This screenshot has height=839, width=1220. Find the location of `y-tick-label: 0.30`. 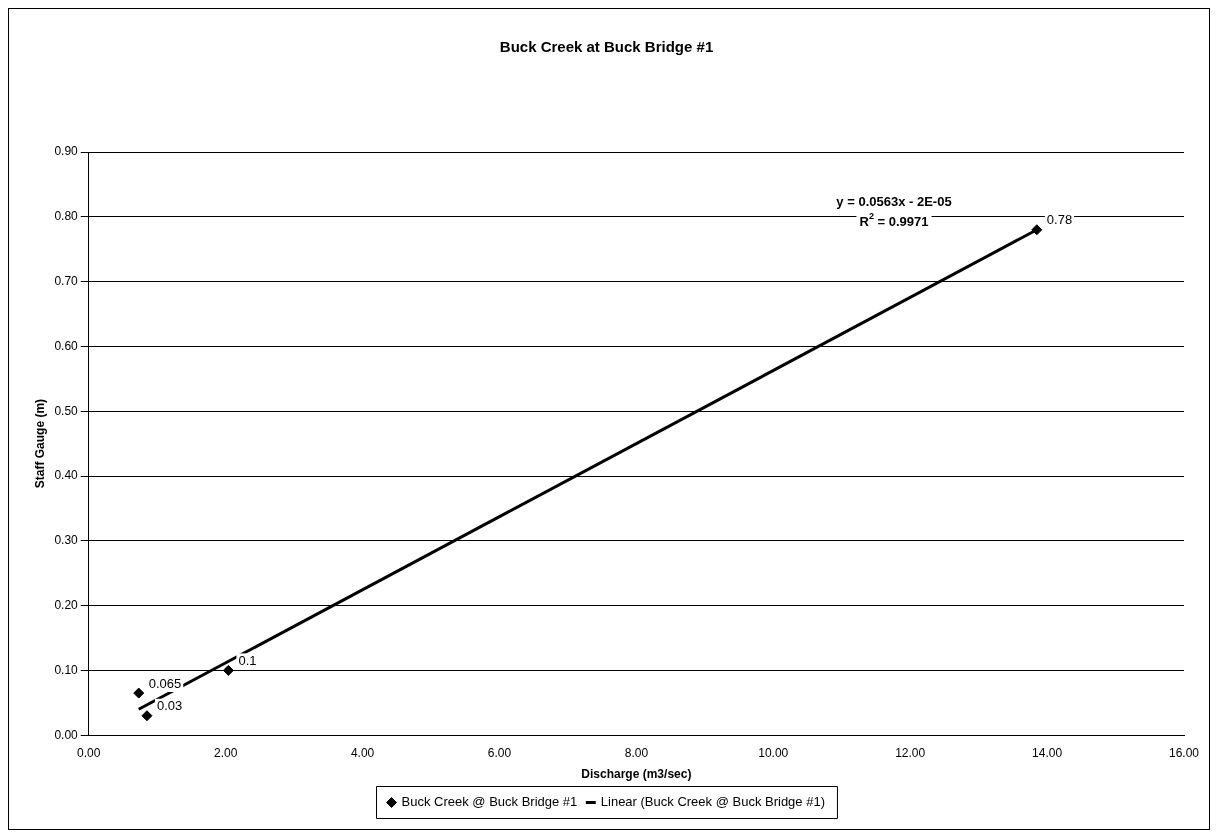

y-tick-label: 0.30 is located at coordinates (66, 540).